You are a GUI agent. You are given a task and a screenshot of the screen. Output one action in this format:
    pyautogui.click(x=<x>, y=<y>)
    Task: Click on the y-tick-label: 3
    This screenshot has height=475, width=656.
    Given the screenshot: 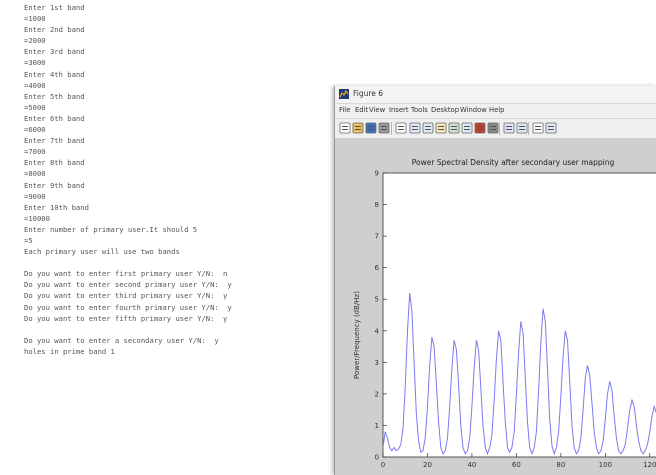 What is the action you would take?
    pyautogui.click(x=377, y=363)
    